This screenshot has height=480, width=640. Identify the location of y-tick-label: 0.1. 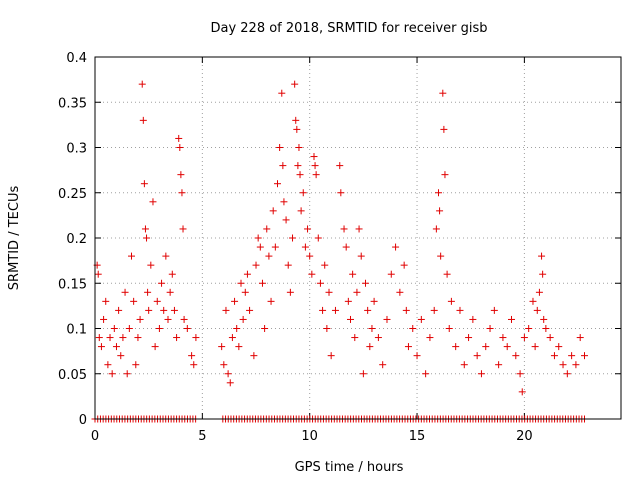
(76, 330).